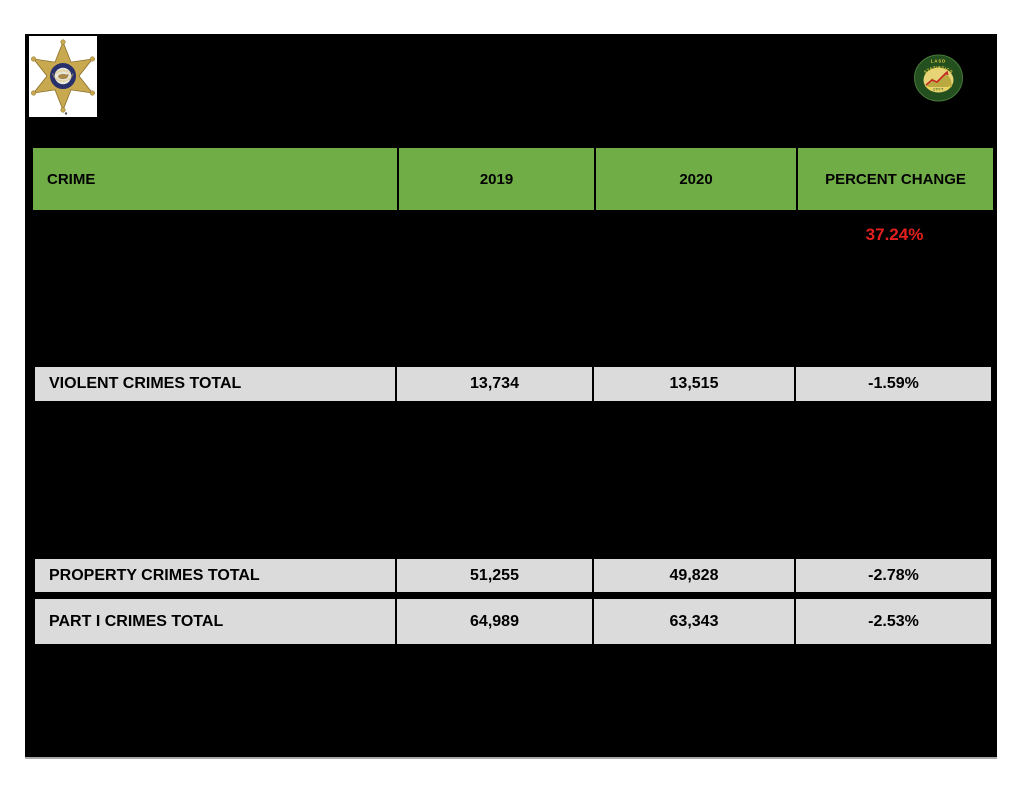 The image size is (1024, 791). I want to click on row-label: PROPERTY CRIMES TOTAL, so click(215, 575).